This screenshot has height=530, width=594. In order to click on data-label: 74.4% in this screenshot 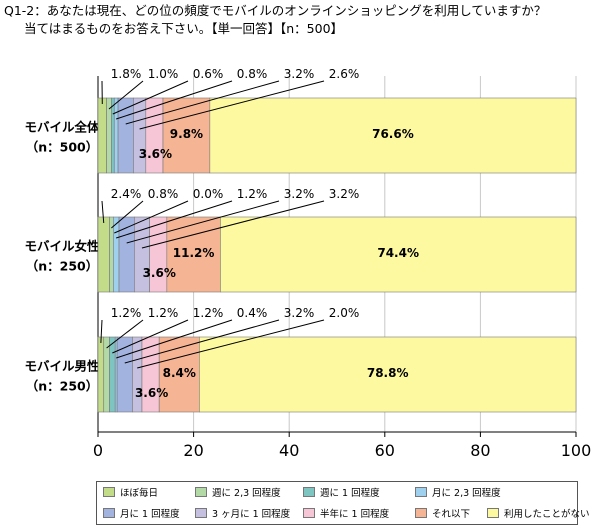, I will do `click(398, 253)`.